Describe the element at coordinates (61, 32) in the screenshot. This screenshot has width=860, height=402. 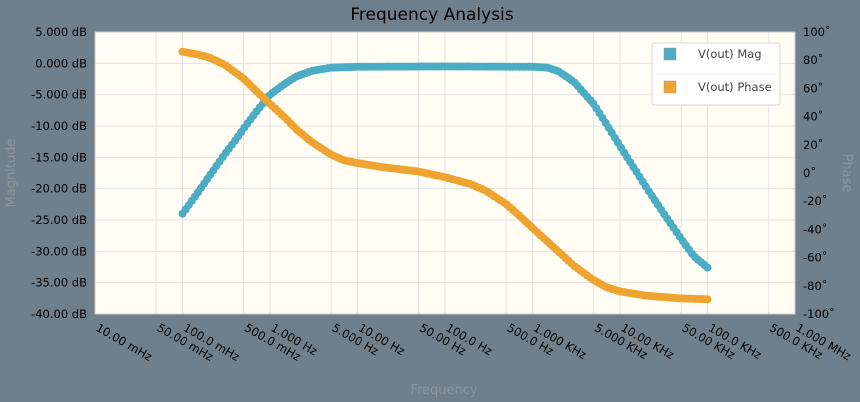
I see `y-left-tick-label: 5.000 dB` at that location.